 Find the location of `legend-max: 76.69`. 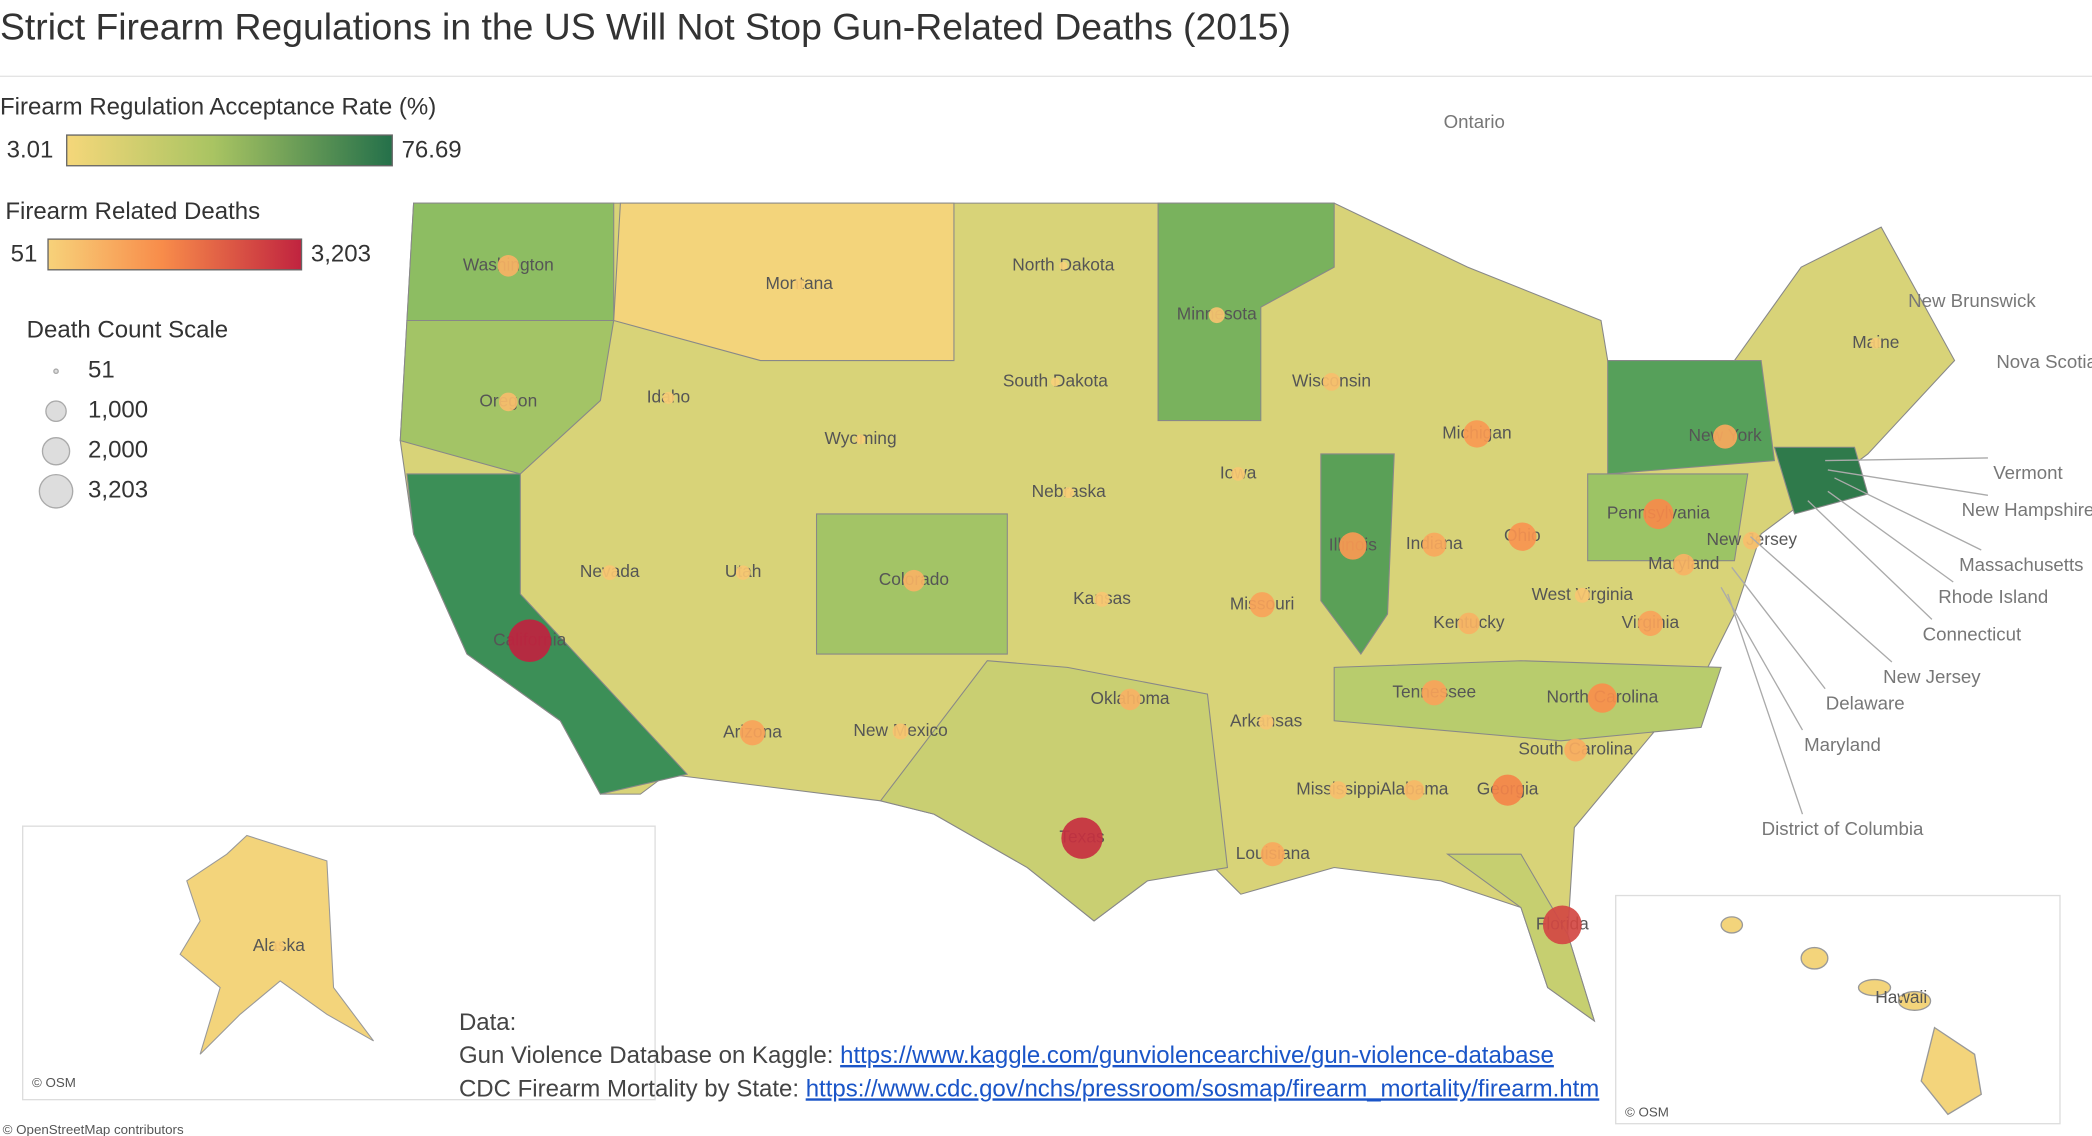

legend-max: 76.69 is located at coordinates (432, 149).